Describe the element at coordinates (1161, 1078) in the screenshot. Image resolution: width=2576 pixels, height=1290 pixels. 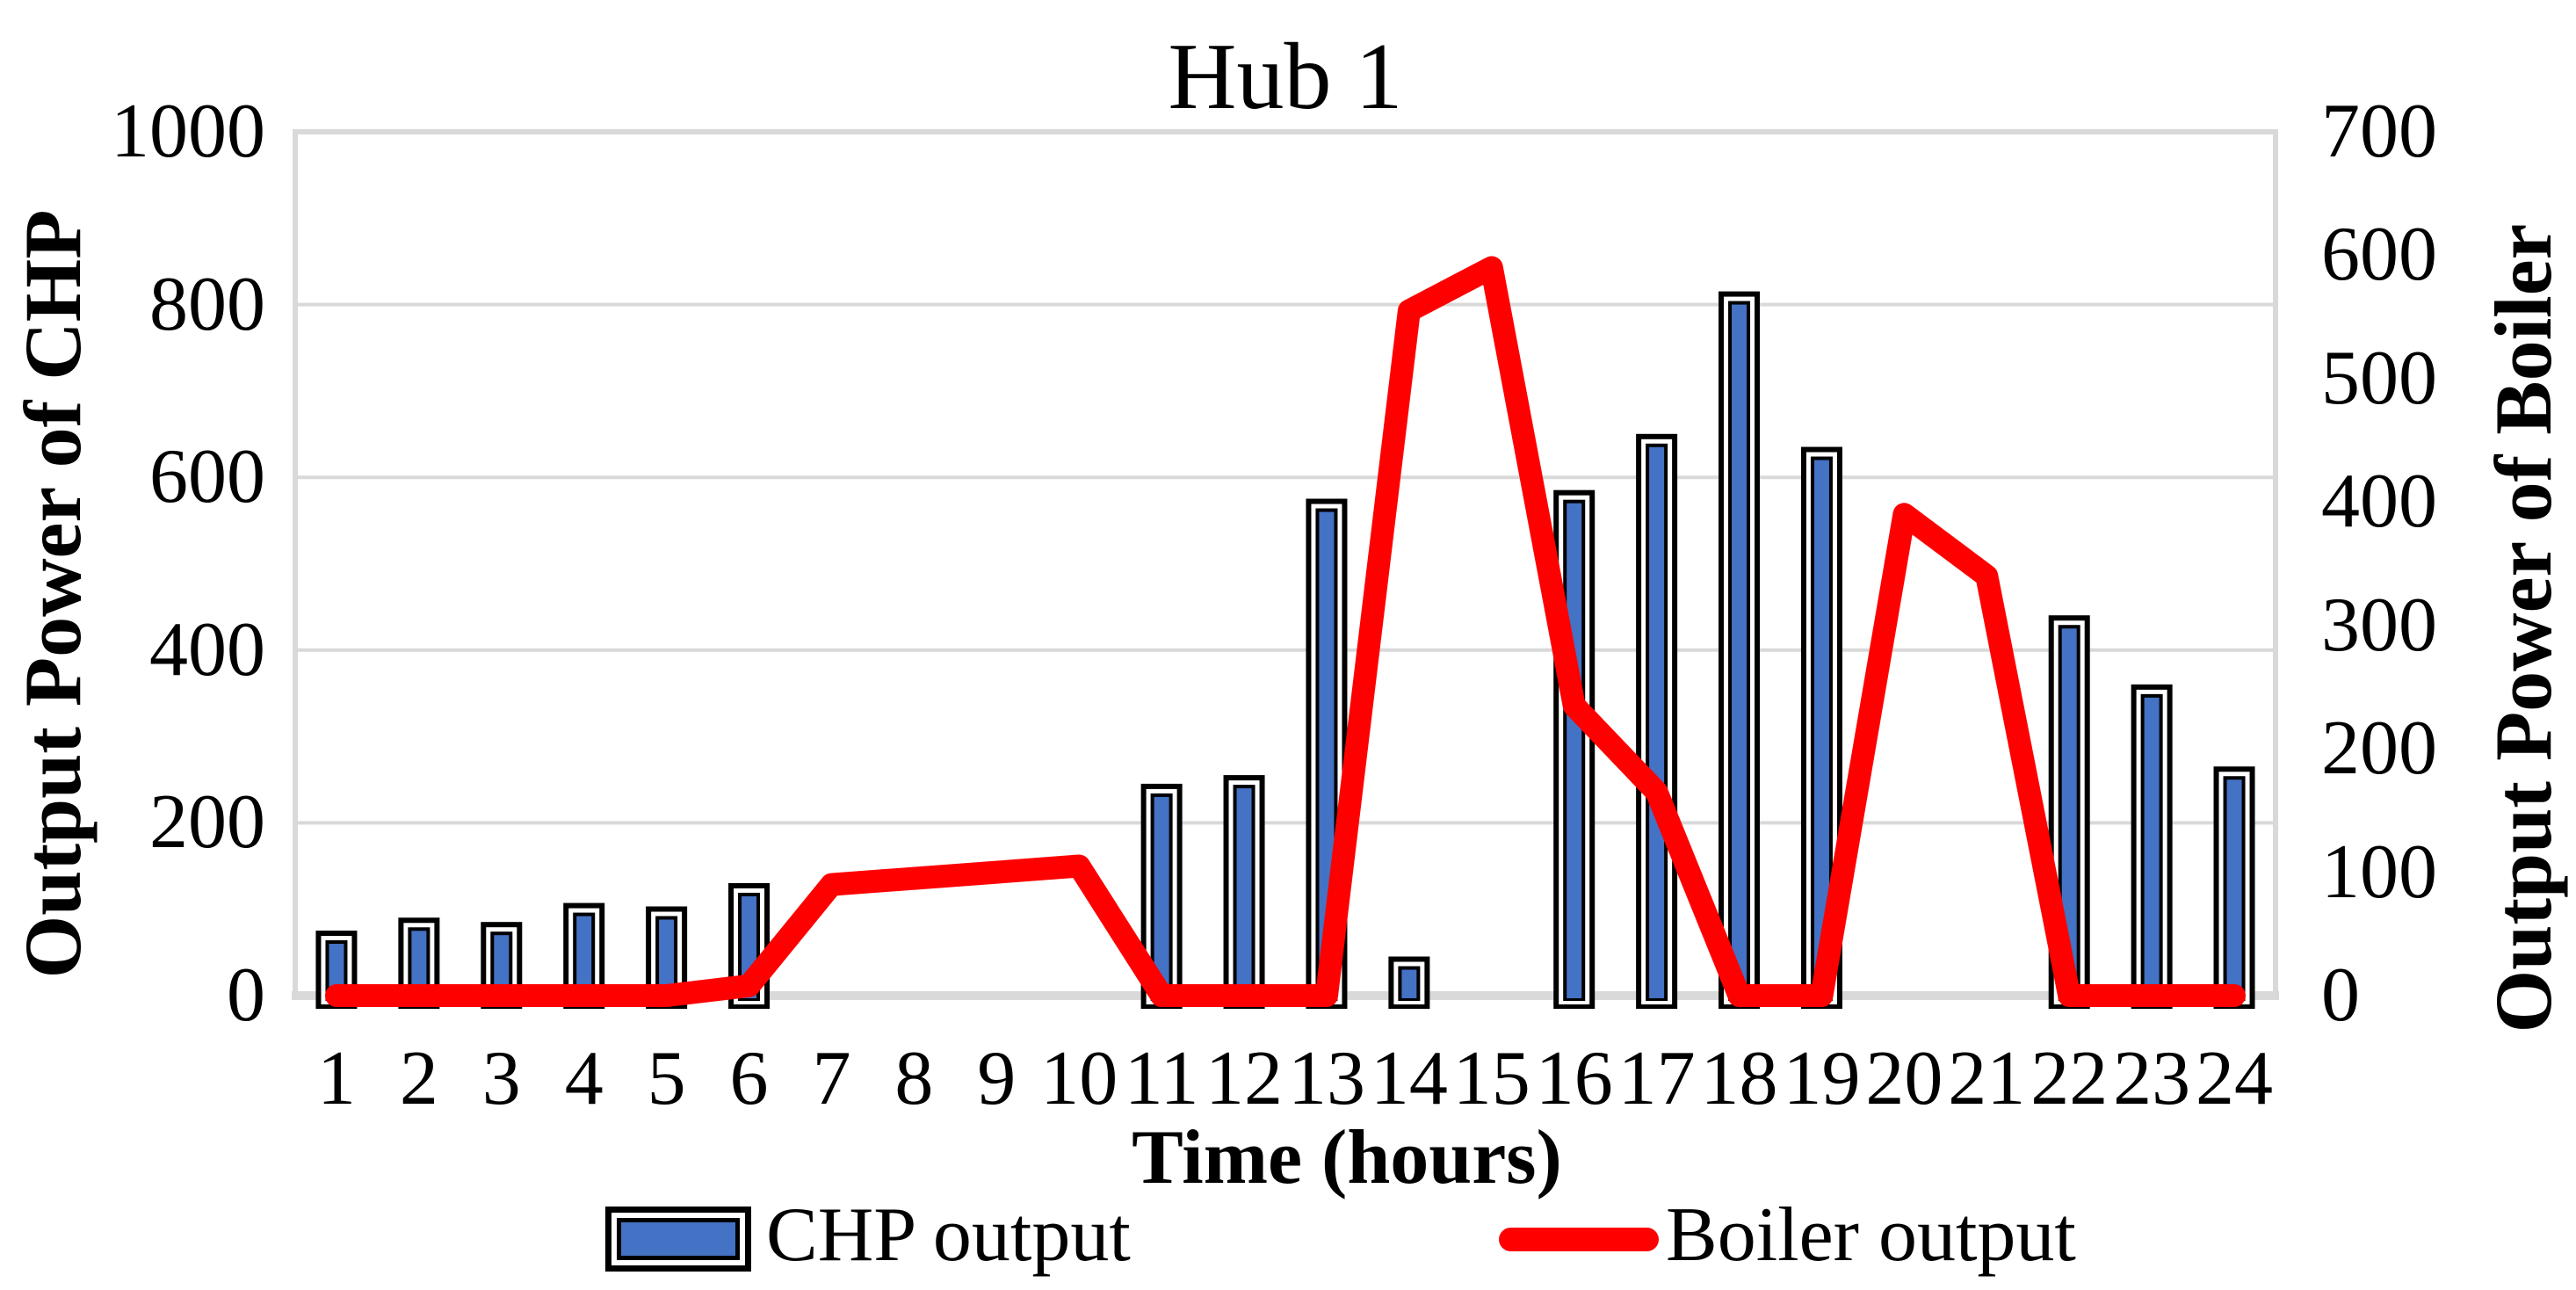
I see `x-tick-11: 11` at that location.